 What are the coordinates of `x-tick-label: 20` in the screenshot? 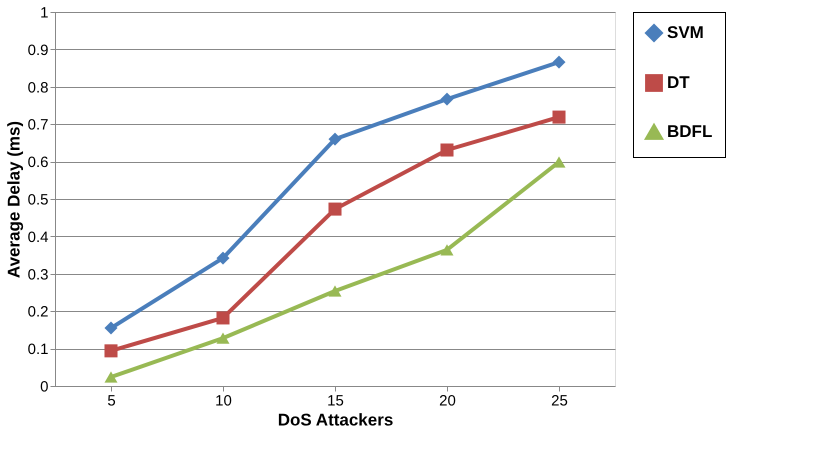 It's located at (447, 401).